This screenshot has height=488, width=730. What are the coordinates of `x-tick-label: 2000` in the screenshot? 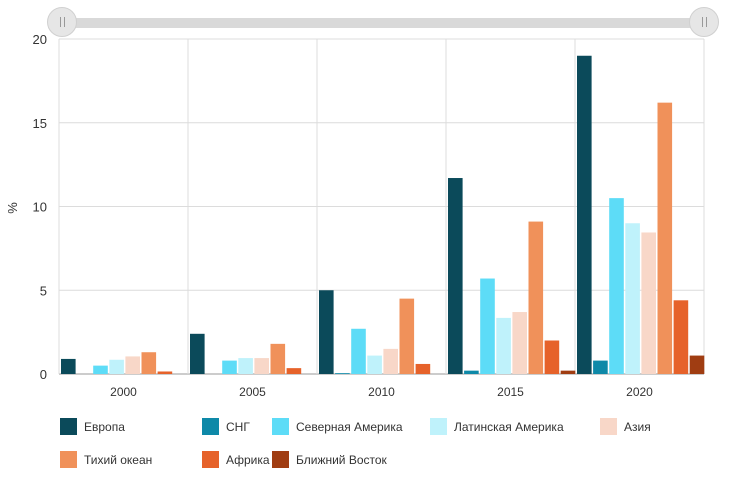 It's located at (123, 392).